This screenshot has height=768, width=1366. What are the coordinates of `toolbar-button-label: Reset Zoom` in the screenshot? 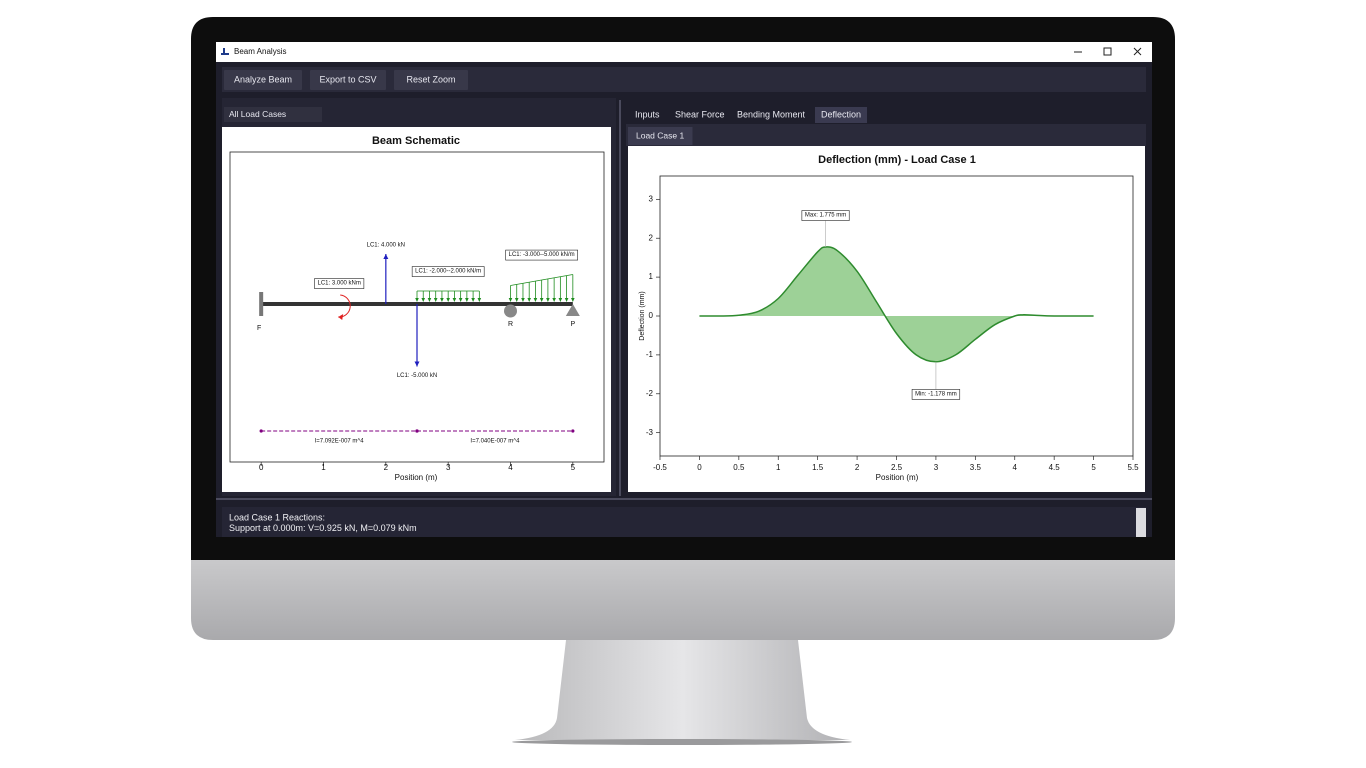 It's located at (430, 79).